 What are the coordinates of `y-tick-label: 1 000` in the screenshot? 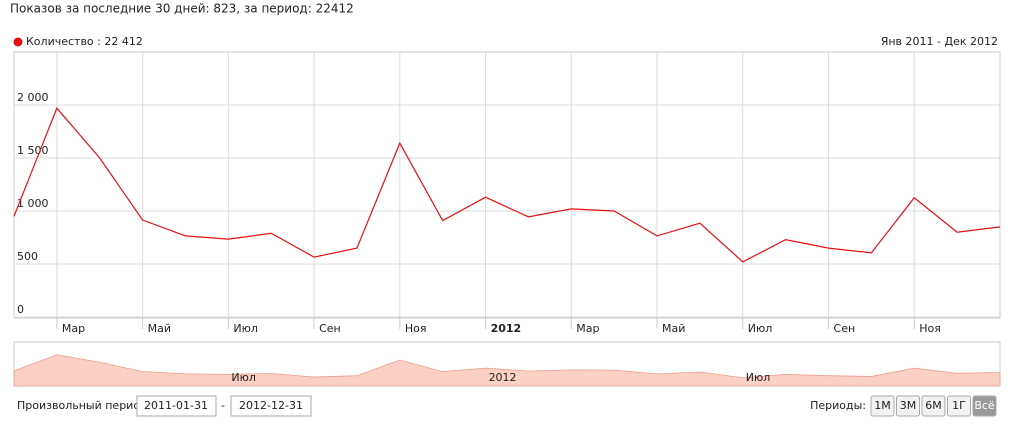 It's located at (33, 203).